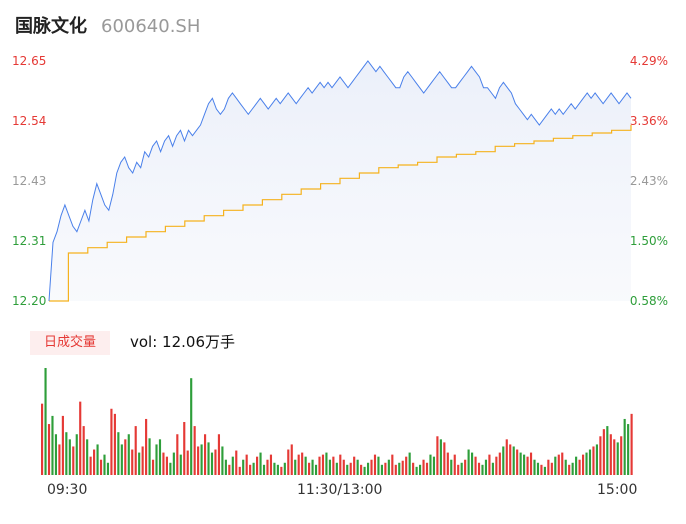 This screenshot has width=686, height=524. Describe the element at coordinates (648, 61) in the screenshot. I see `y-tick-right-0: 4.29%` at that location.